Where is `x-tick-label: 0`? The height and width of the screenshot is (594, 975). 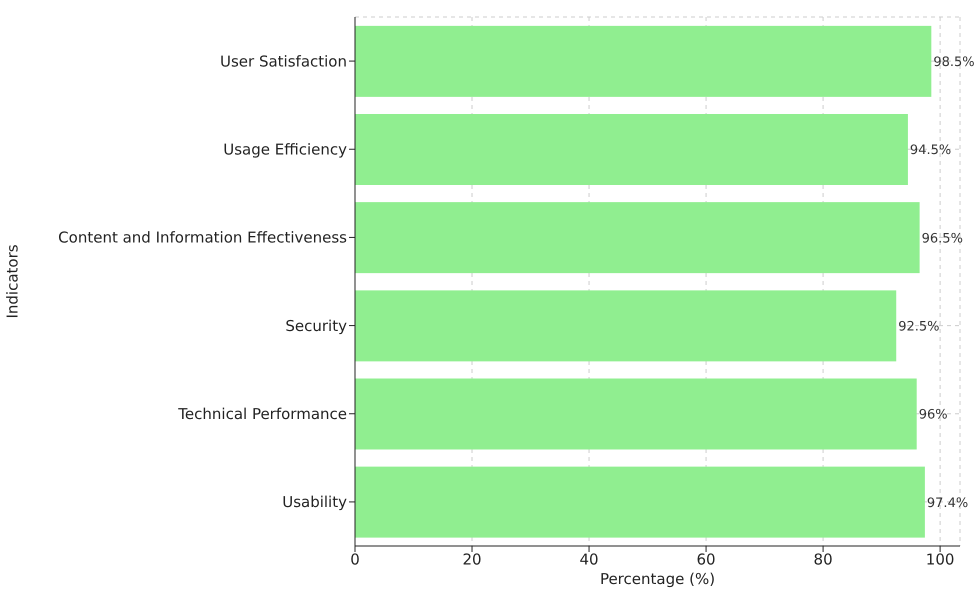 x-tick-label: 0 is located at coordinates (355, 559).